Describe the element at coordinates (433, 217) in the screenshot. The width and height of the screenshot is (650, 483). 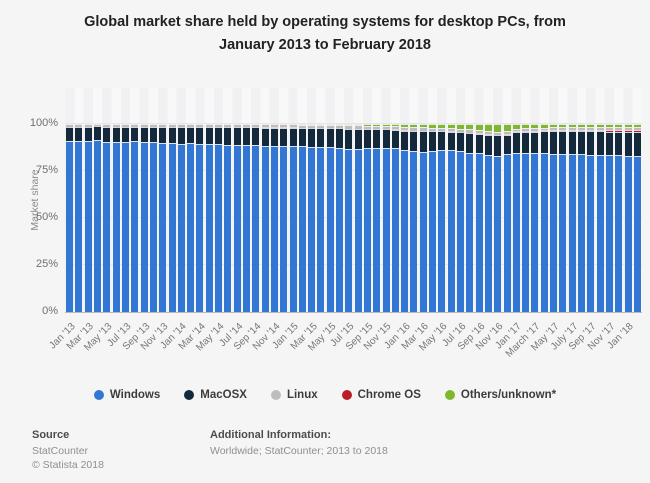
I see `bar-Apr '16` at that location.